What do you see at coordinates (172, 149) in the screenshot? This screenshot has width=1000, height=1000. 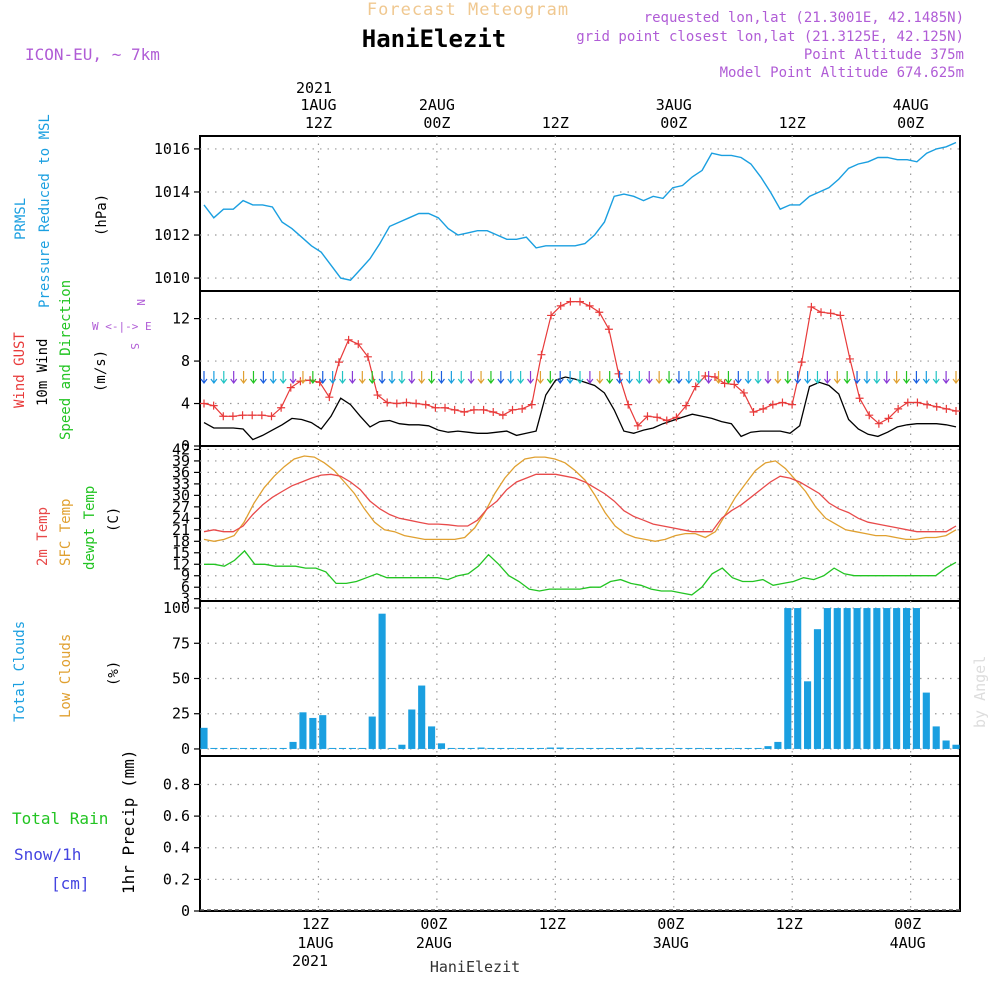 I see `y-tick-label: 1016` at bounding box center [172, 149].